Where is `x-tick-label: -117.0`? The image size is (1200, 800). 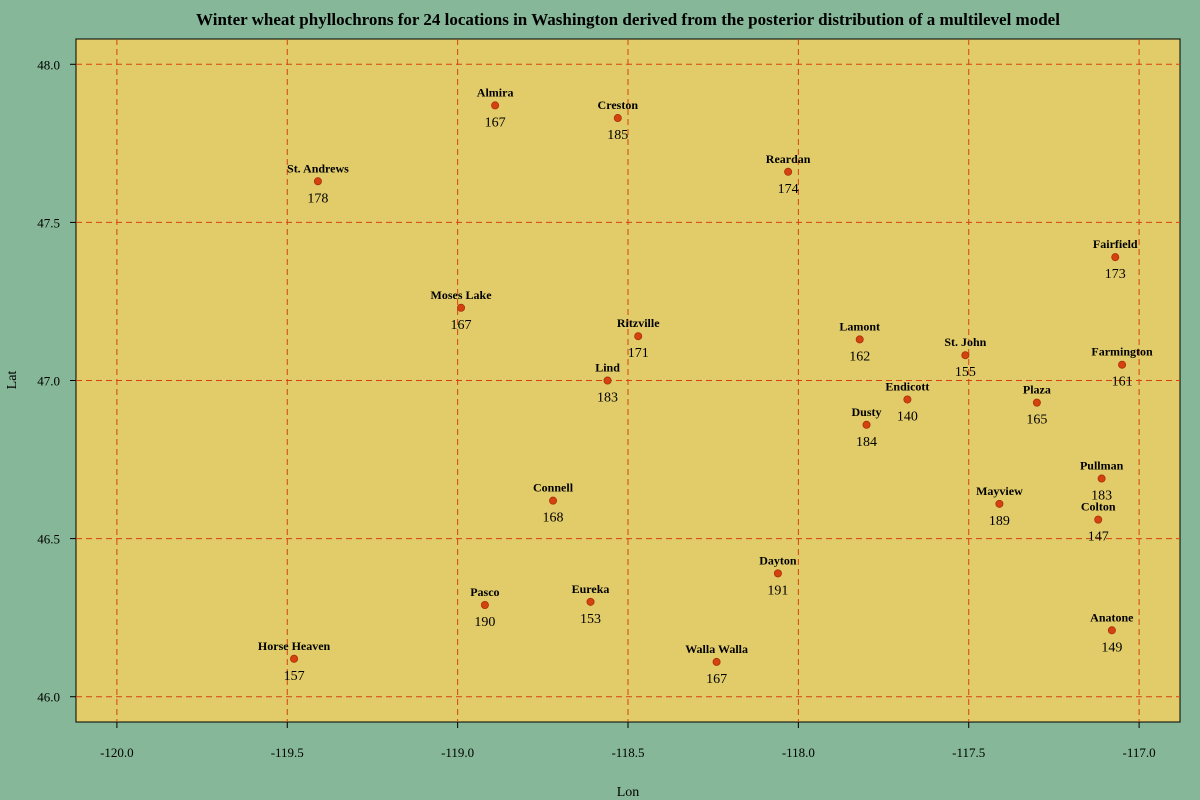 x-tick-label: -117.0 is located at coordinates (1139, 752).